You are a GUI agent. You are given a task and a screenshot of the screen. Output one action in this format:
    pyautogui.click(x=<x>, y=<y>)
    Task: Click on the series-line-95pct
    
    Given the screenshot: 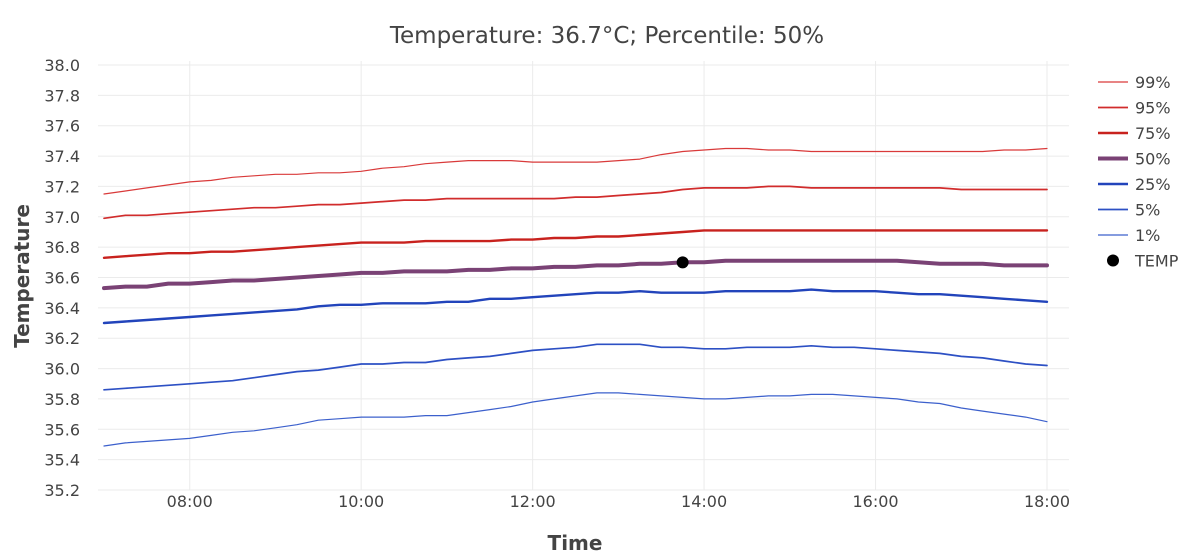 What is the action you would take?
    pyautogui.click(x=575, y=202)
    